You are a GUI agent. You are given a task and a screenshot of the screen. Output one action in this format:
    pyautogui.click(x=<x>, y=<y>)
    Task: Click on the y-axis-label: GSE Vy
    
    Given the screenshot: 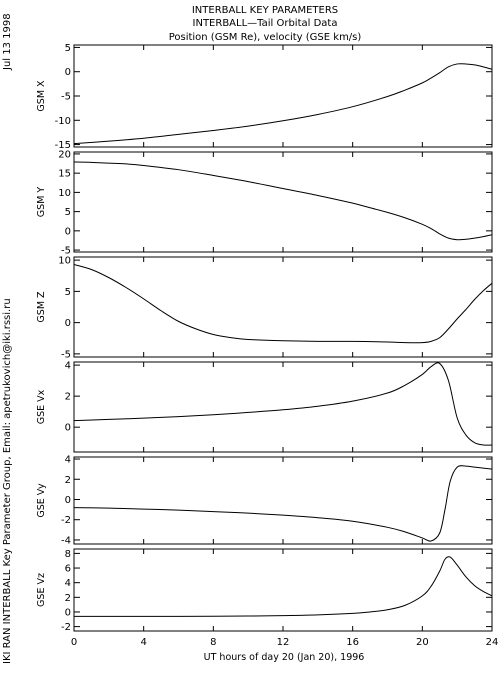 What is the action you would take?
    pyautogui.click(x=41, y=500)
    